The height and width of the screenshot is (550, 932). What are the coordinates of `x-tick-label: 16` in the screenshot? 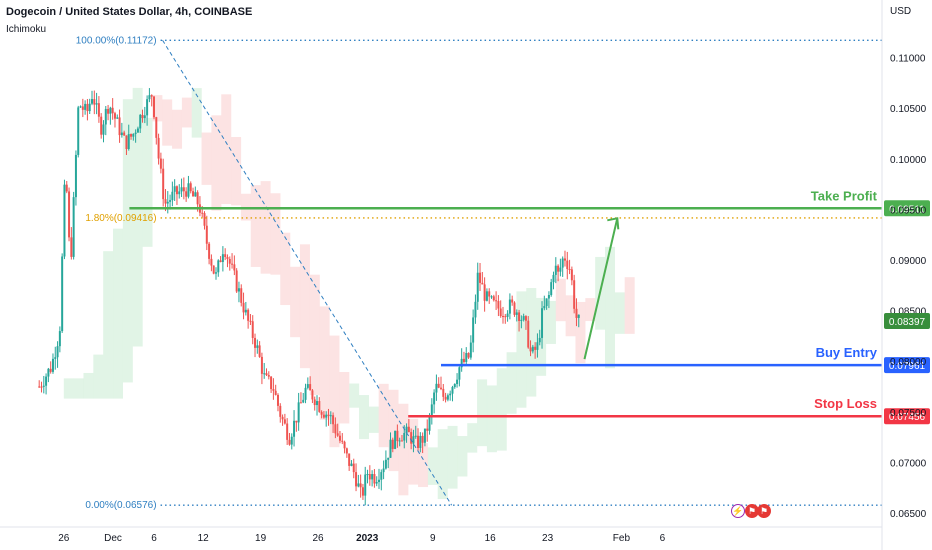 It's located at (491, 538).